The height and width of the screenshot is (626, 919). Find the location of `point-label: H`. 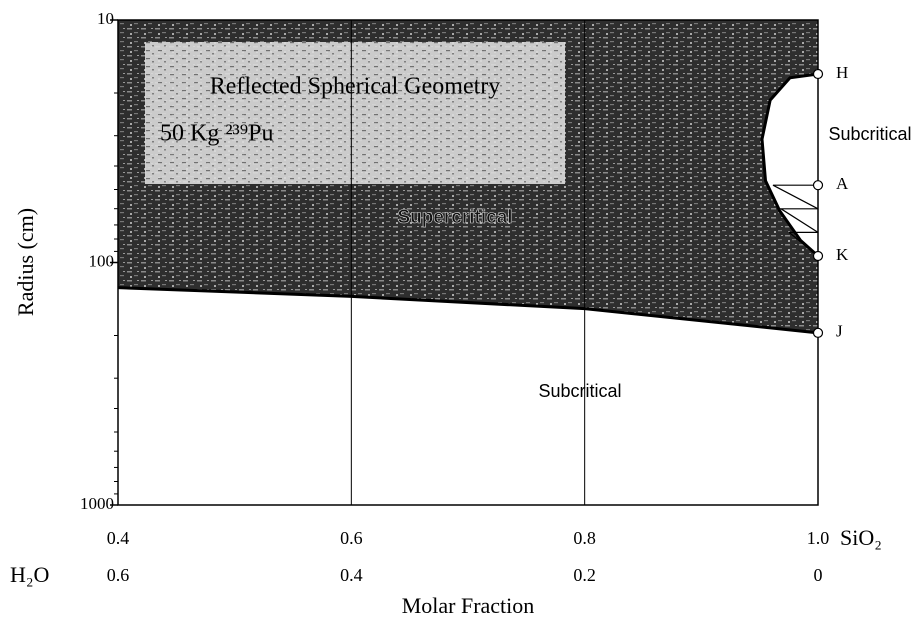

point-label: H is located at coordinates (842, 72).